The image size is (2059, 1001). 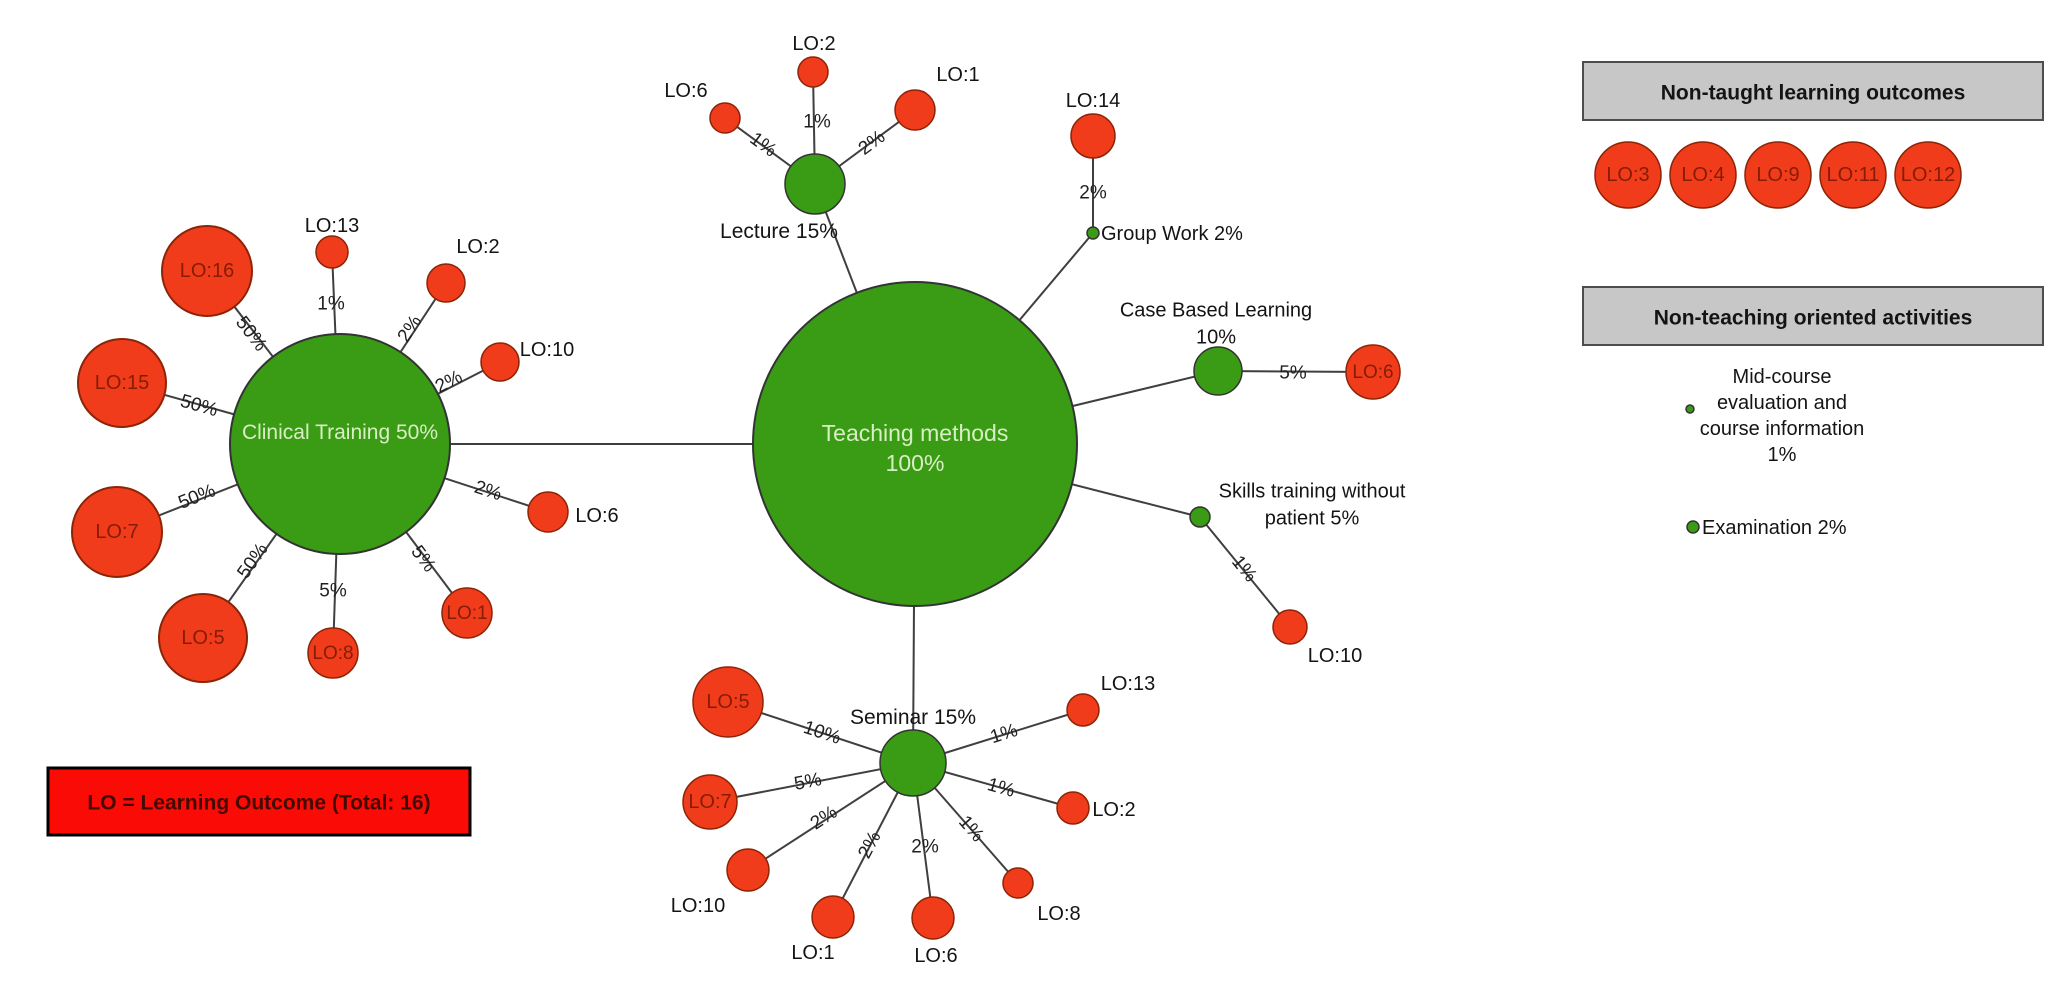 I want to click on node-label-lec-lo2: LO:2, so click(x=813, y=44).